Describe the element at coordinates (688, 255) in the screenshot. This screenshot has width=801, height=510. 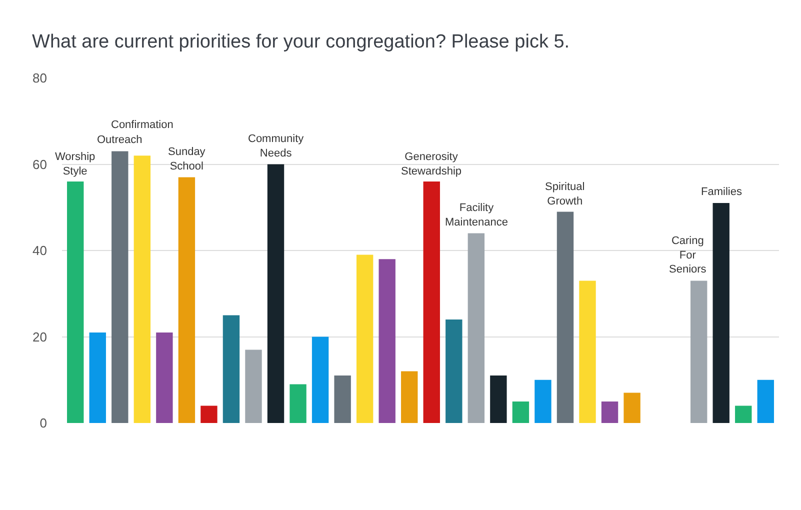
I see `x-tick-label: Caring For Seniors` at that location.